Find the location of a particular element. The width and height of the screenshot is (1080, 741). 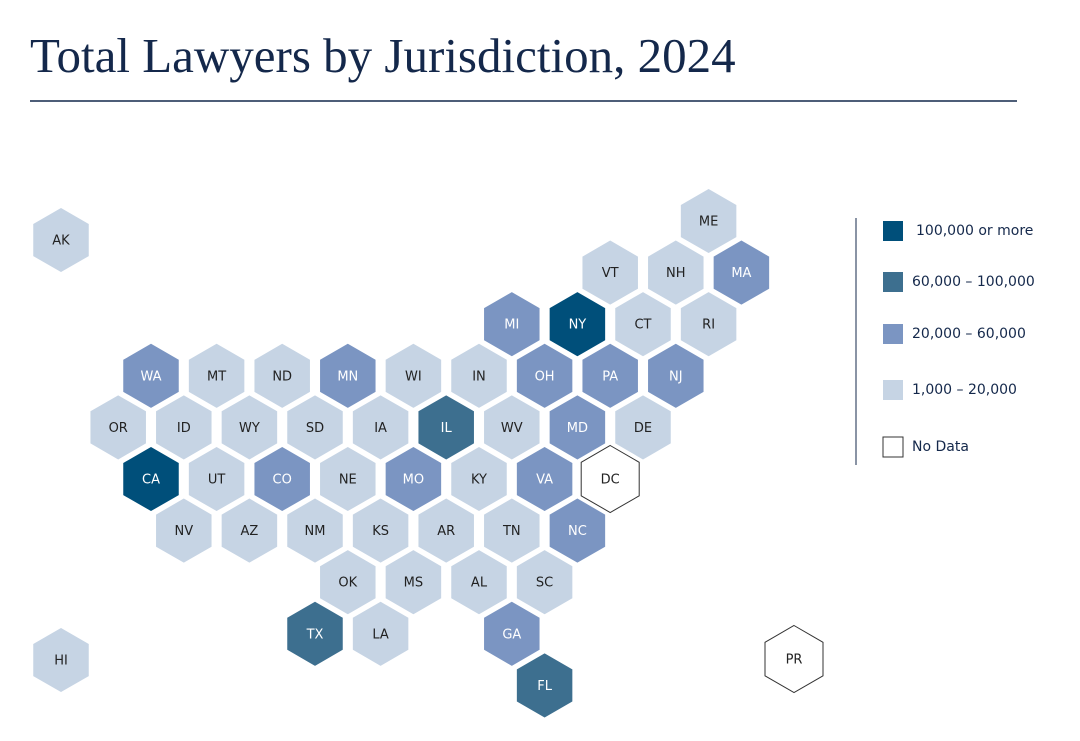

hex-label: SC is located at coordinates (544, 583).